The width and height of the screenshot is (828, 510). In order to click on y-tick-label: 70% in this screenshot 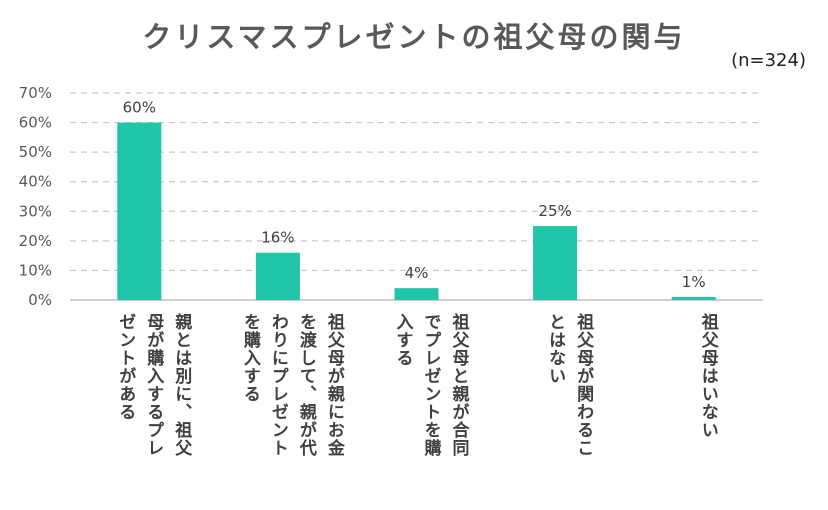, I will do `click(35, 93)`.